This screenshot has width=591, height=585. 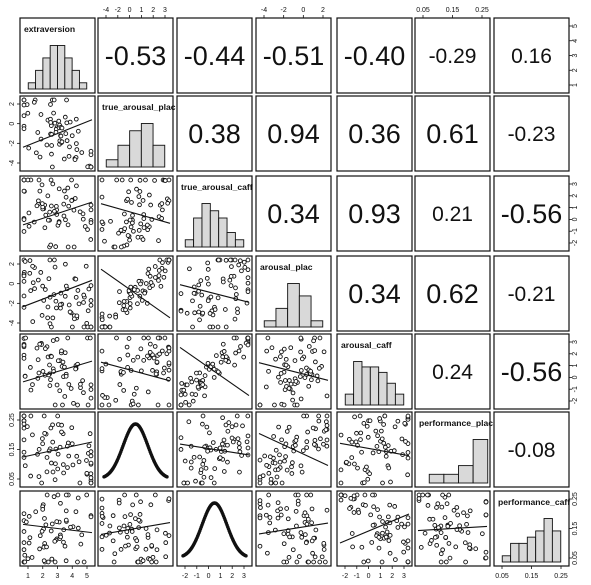 What do you see at coordinates (286, 267) in the screenshot?
I see `diagonal-label-arousal_plac: arousal_plac` at bounding box center [286, 267].